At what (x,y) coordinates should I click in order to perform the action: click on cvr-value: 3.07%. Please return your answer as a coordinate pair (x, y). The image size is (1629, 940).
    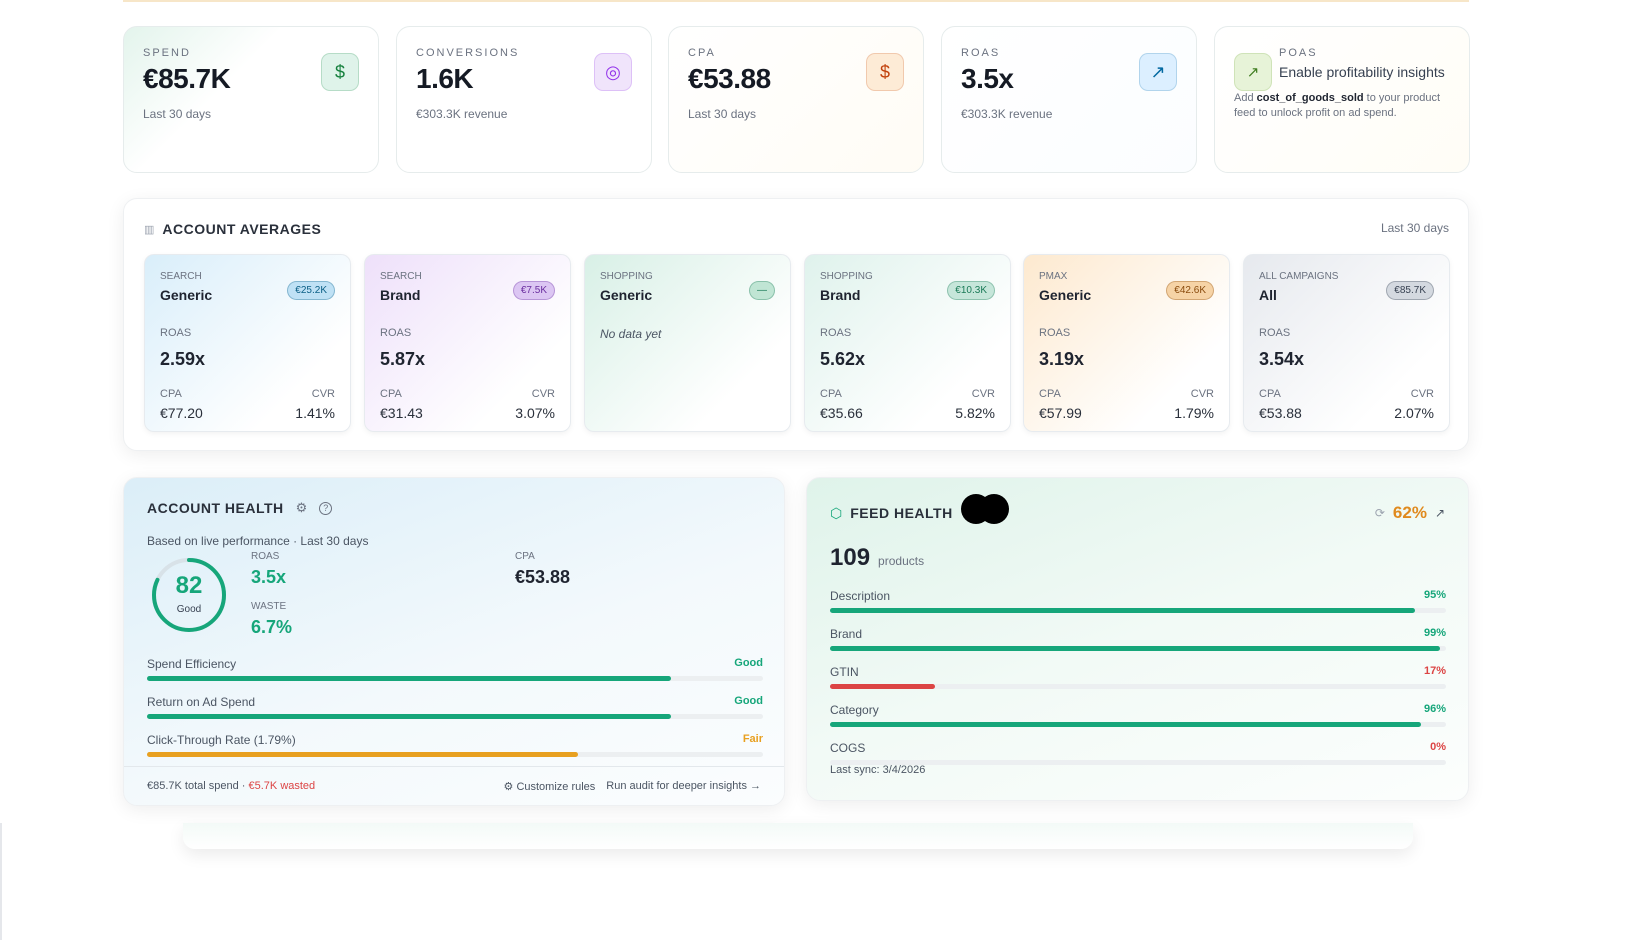
    Looking at the image, I should click on (535, 413).